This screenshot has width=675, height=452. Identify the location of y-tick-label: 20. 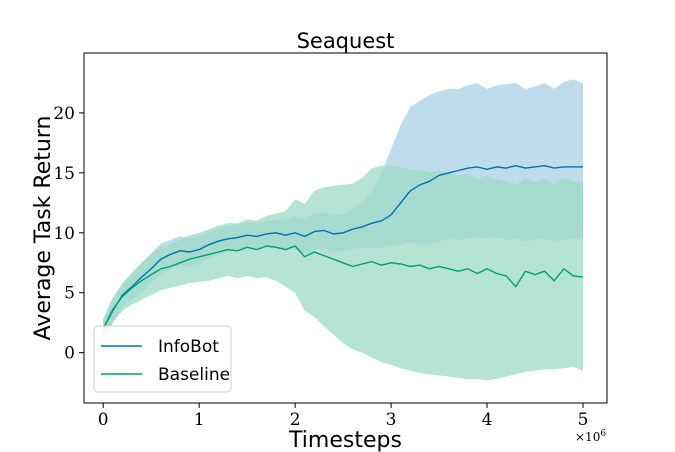
(64, 114).